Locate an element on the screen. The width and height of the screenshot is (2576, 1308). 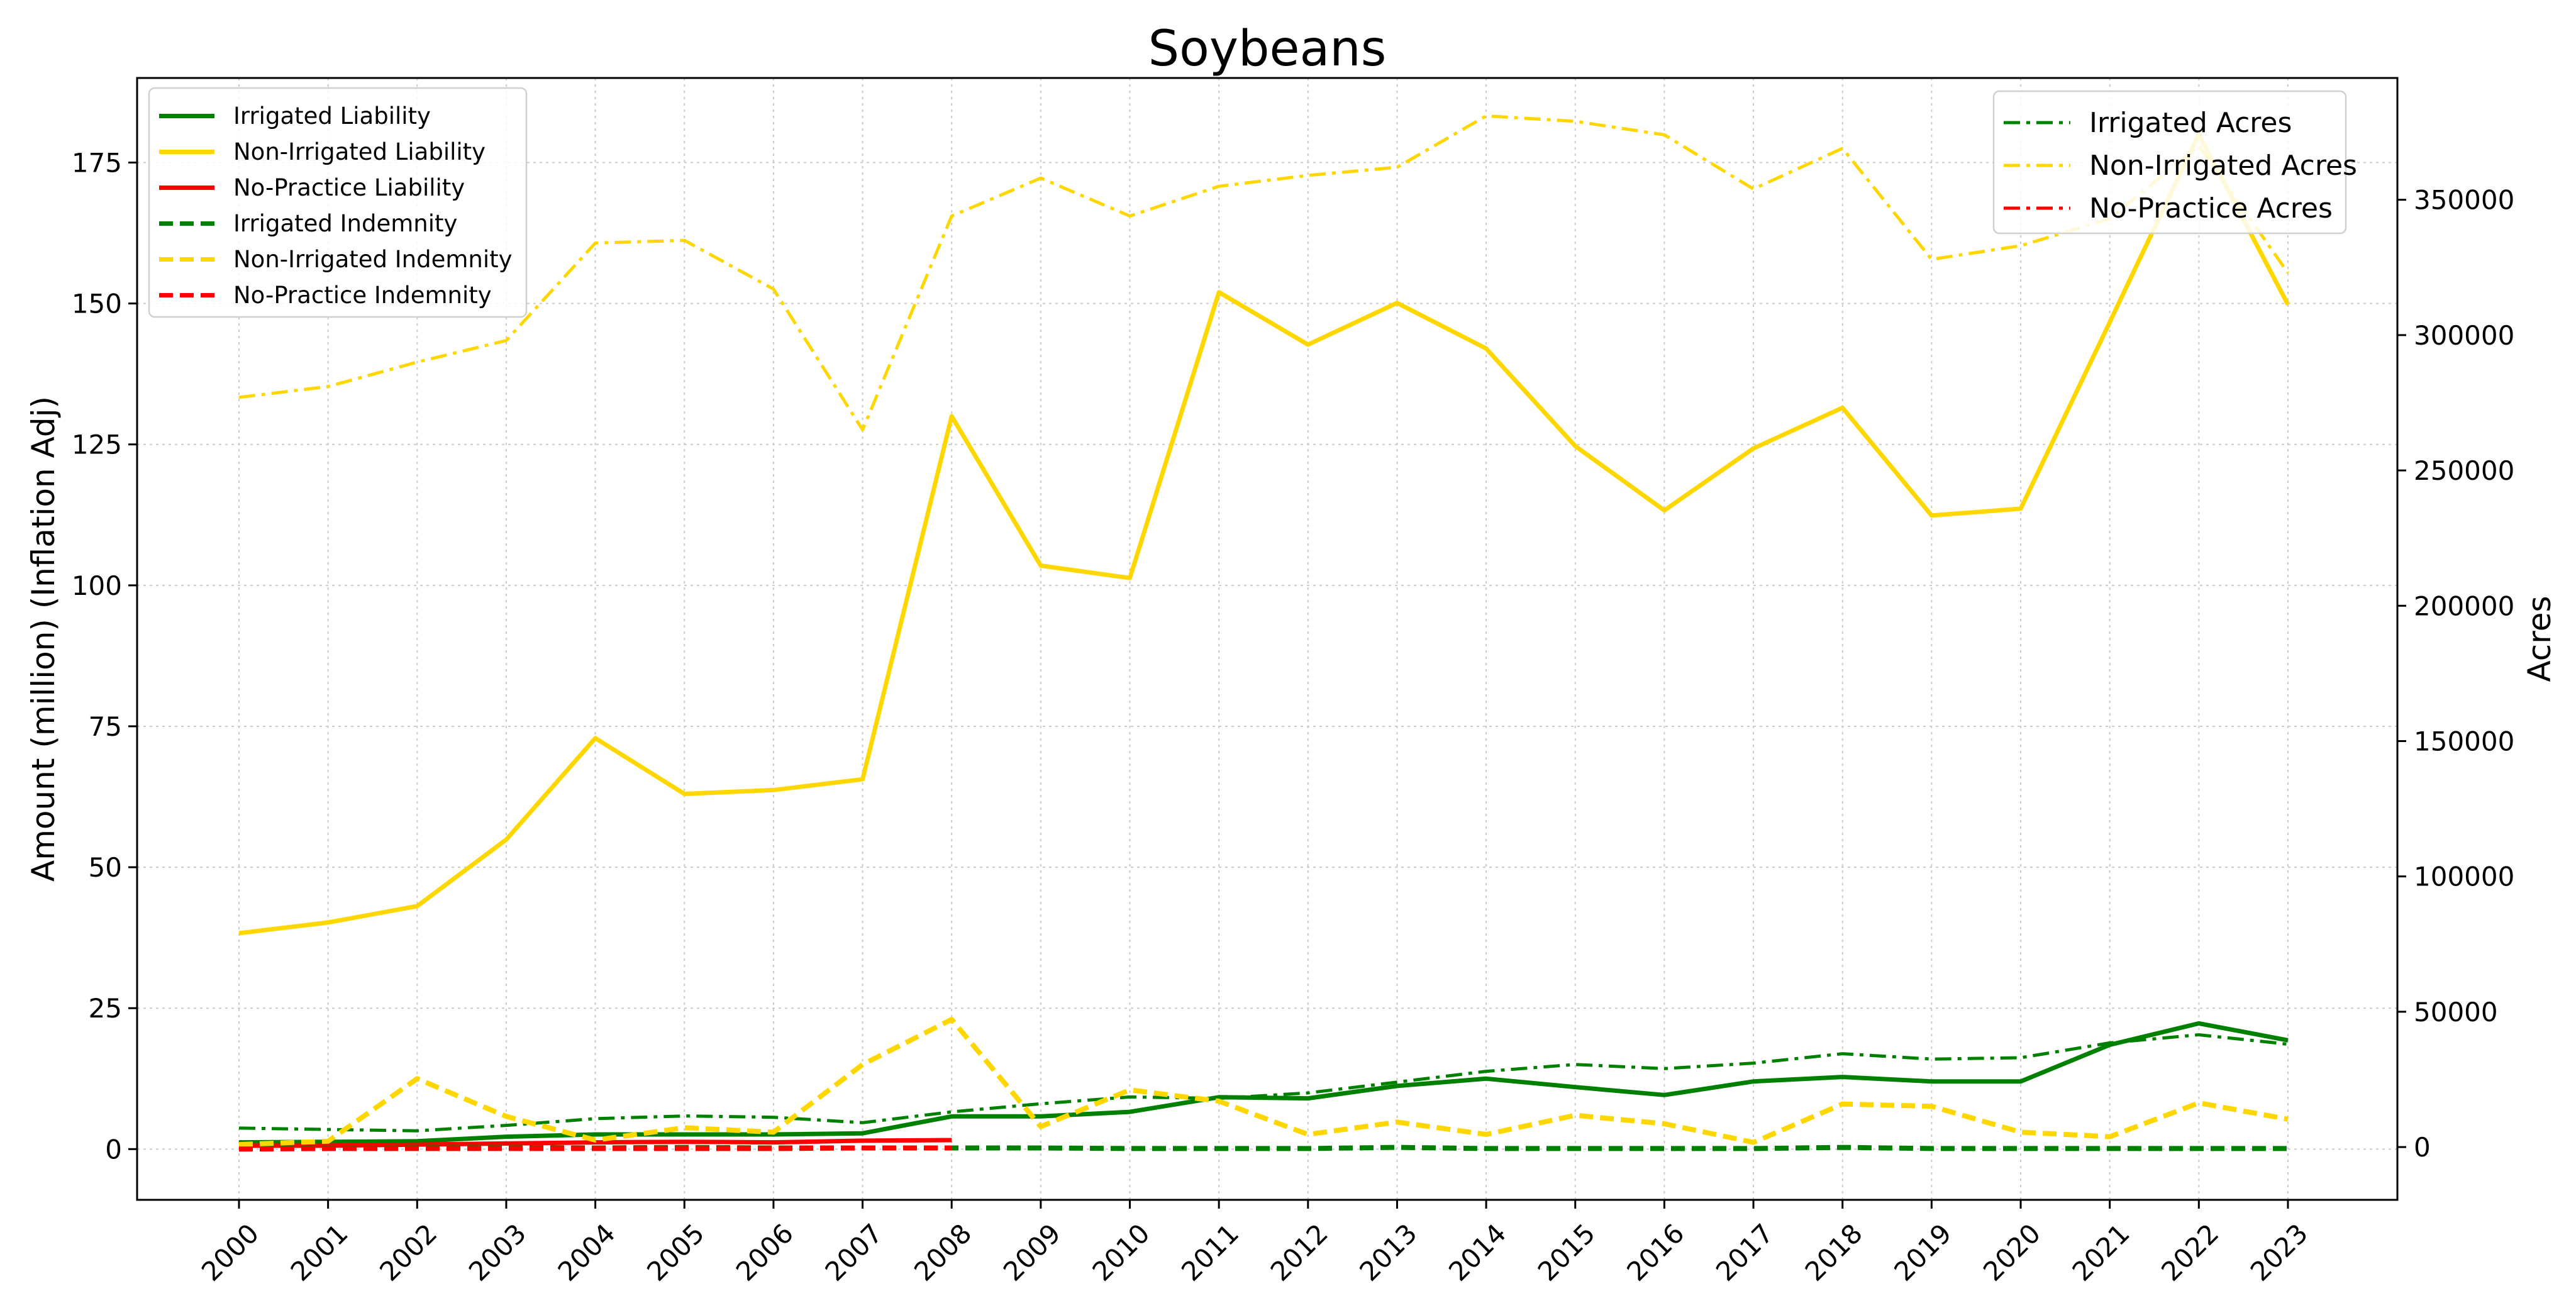
y-axis-right-label: Acres is located at coordinates (2539, 639).